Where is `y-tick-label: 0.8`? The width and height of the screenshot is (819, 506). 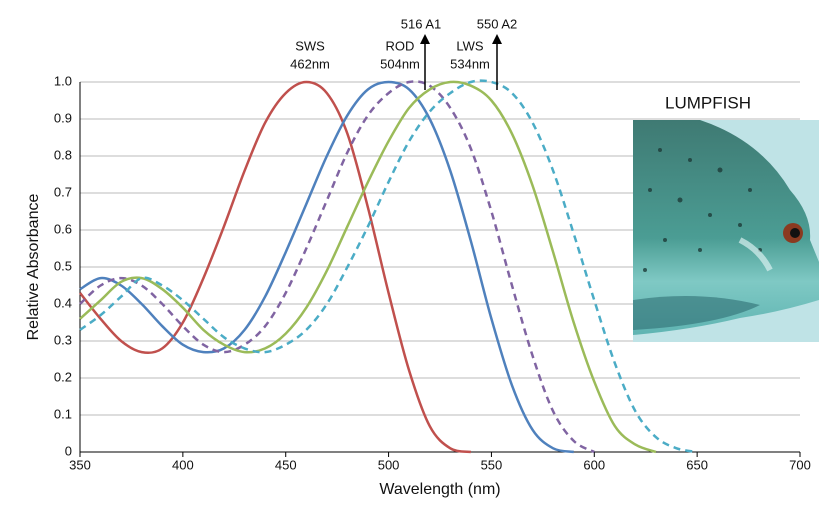
y-tick-label: 0.8 is located at coordinates (63, 154).